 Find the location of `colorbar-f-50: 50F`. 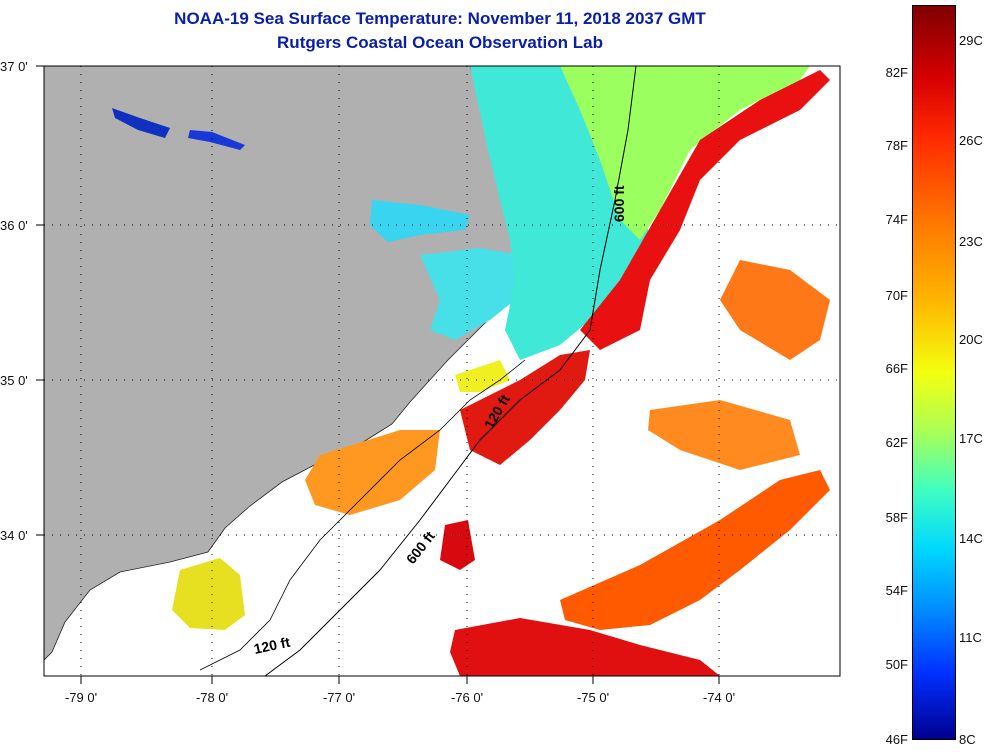

colorbar-f-50: 50F is located at coordinates (896, 664).